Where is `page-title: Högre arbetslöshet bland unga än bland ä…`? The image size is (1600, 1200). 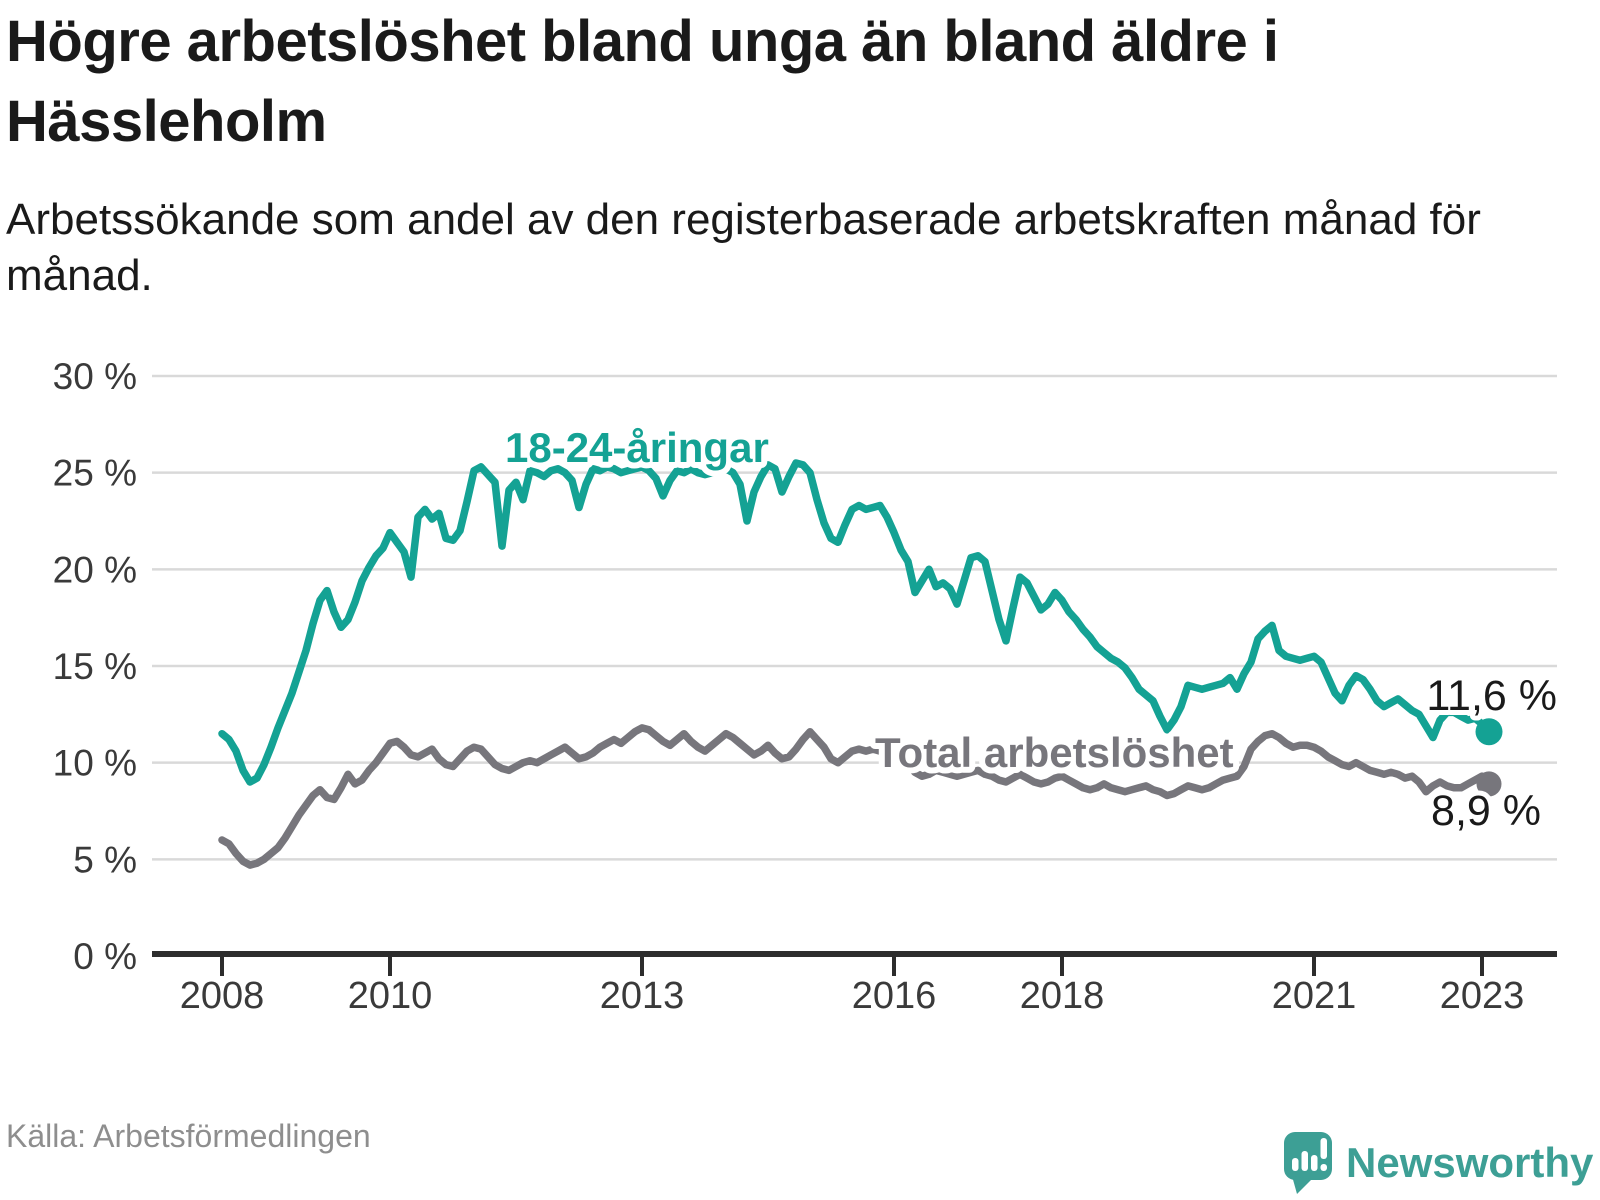 page-title: Högre arbetslöshet bland unga än bland ä… is located at coordinates (642, 82).